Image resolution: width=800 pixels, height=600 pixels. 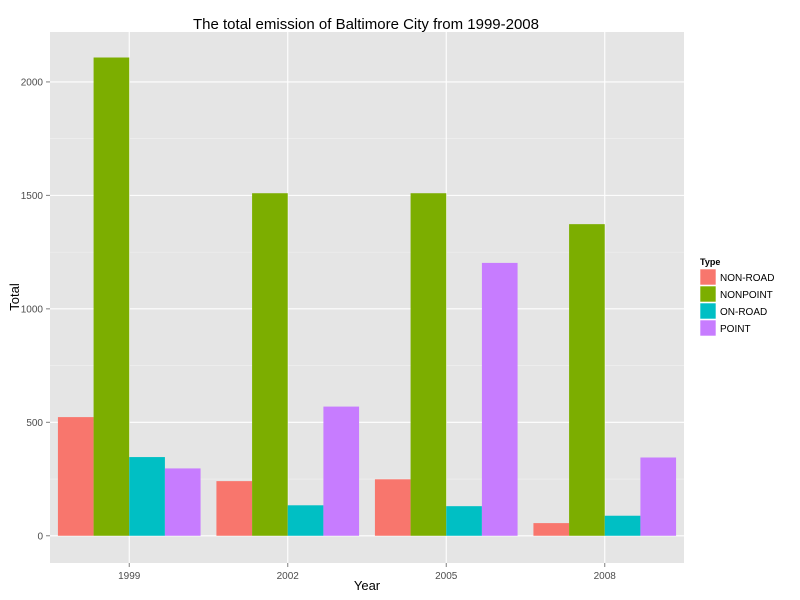 What do you see at coordinates (622, 525) in the screenshot?
I see `bar-on-road-2008` at bounding box center [622, 525].